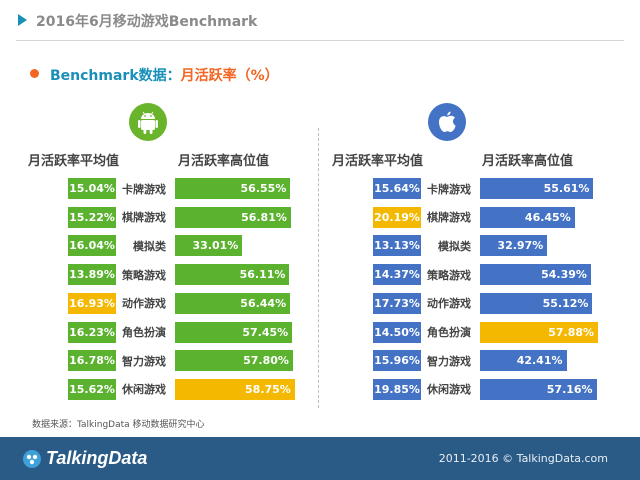 This screenshot has height=480, width=640. I want to click on android-high-bar: 56.81%, so click(233, 217).